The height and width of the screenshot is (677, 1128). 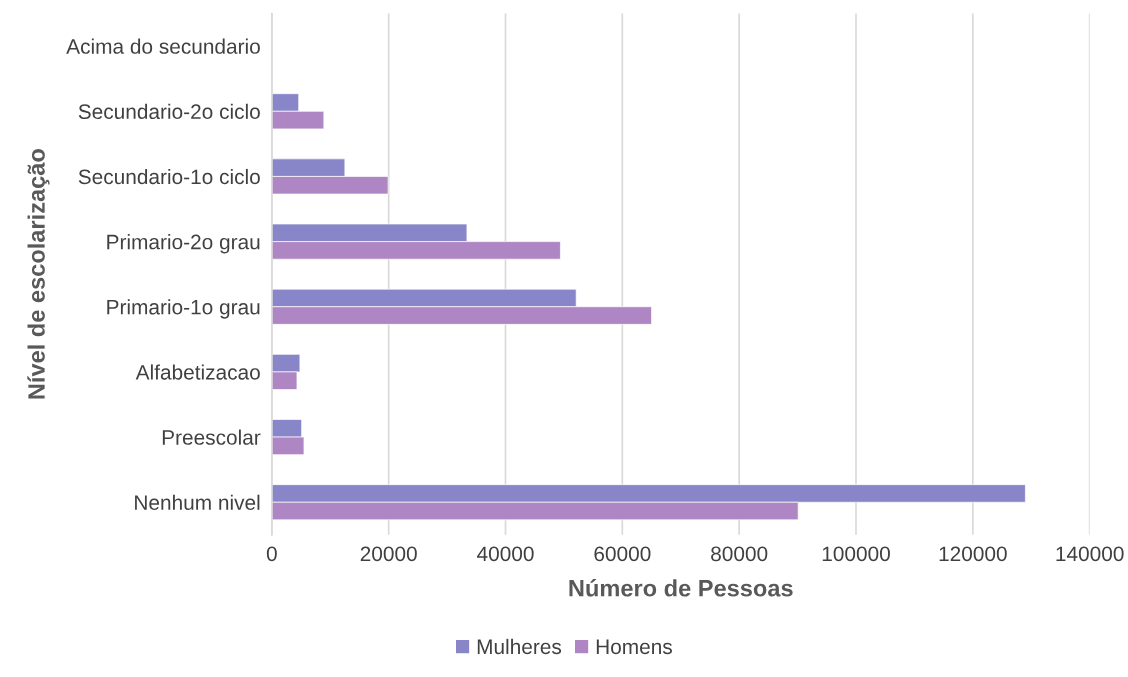 What do you see at coordinates (169, 111) in the screenshot?
I see `y-tick-label: Secundario-2o ciclo` at bounding box center [169, 111].